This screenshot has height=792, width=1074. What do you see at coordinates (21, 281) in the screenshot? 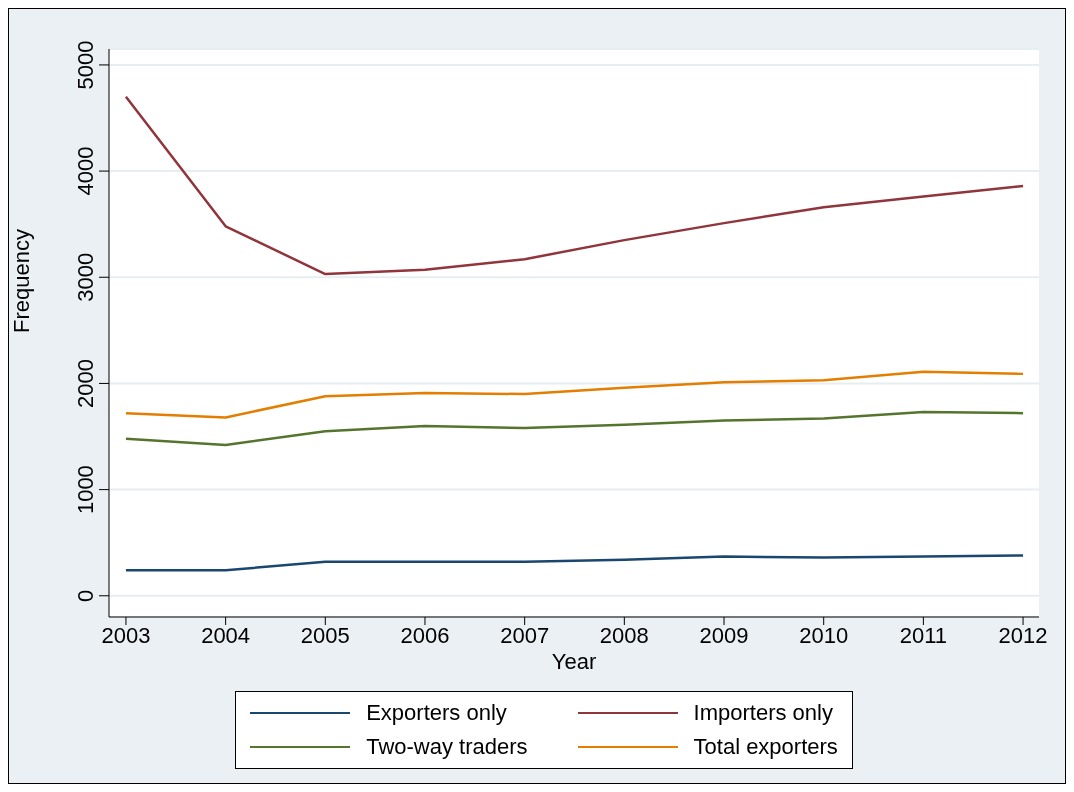
I see `y-axis-title: Frequency` at bounding box center [21, 281].